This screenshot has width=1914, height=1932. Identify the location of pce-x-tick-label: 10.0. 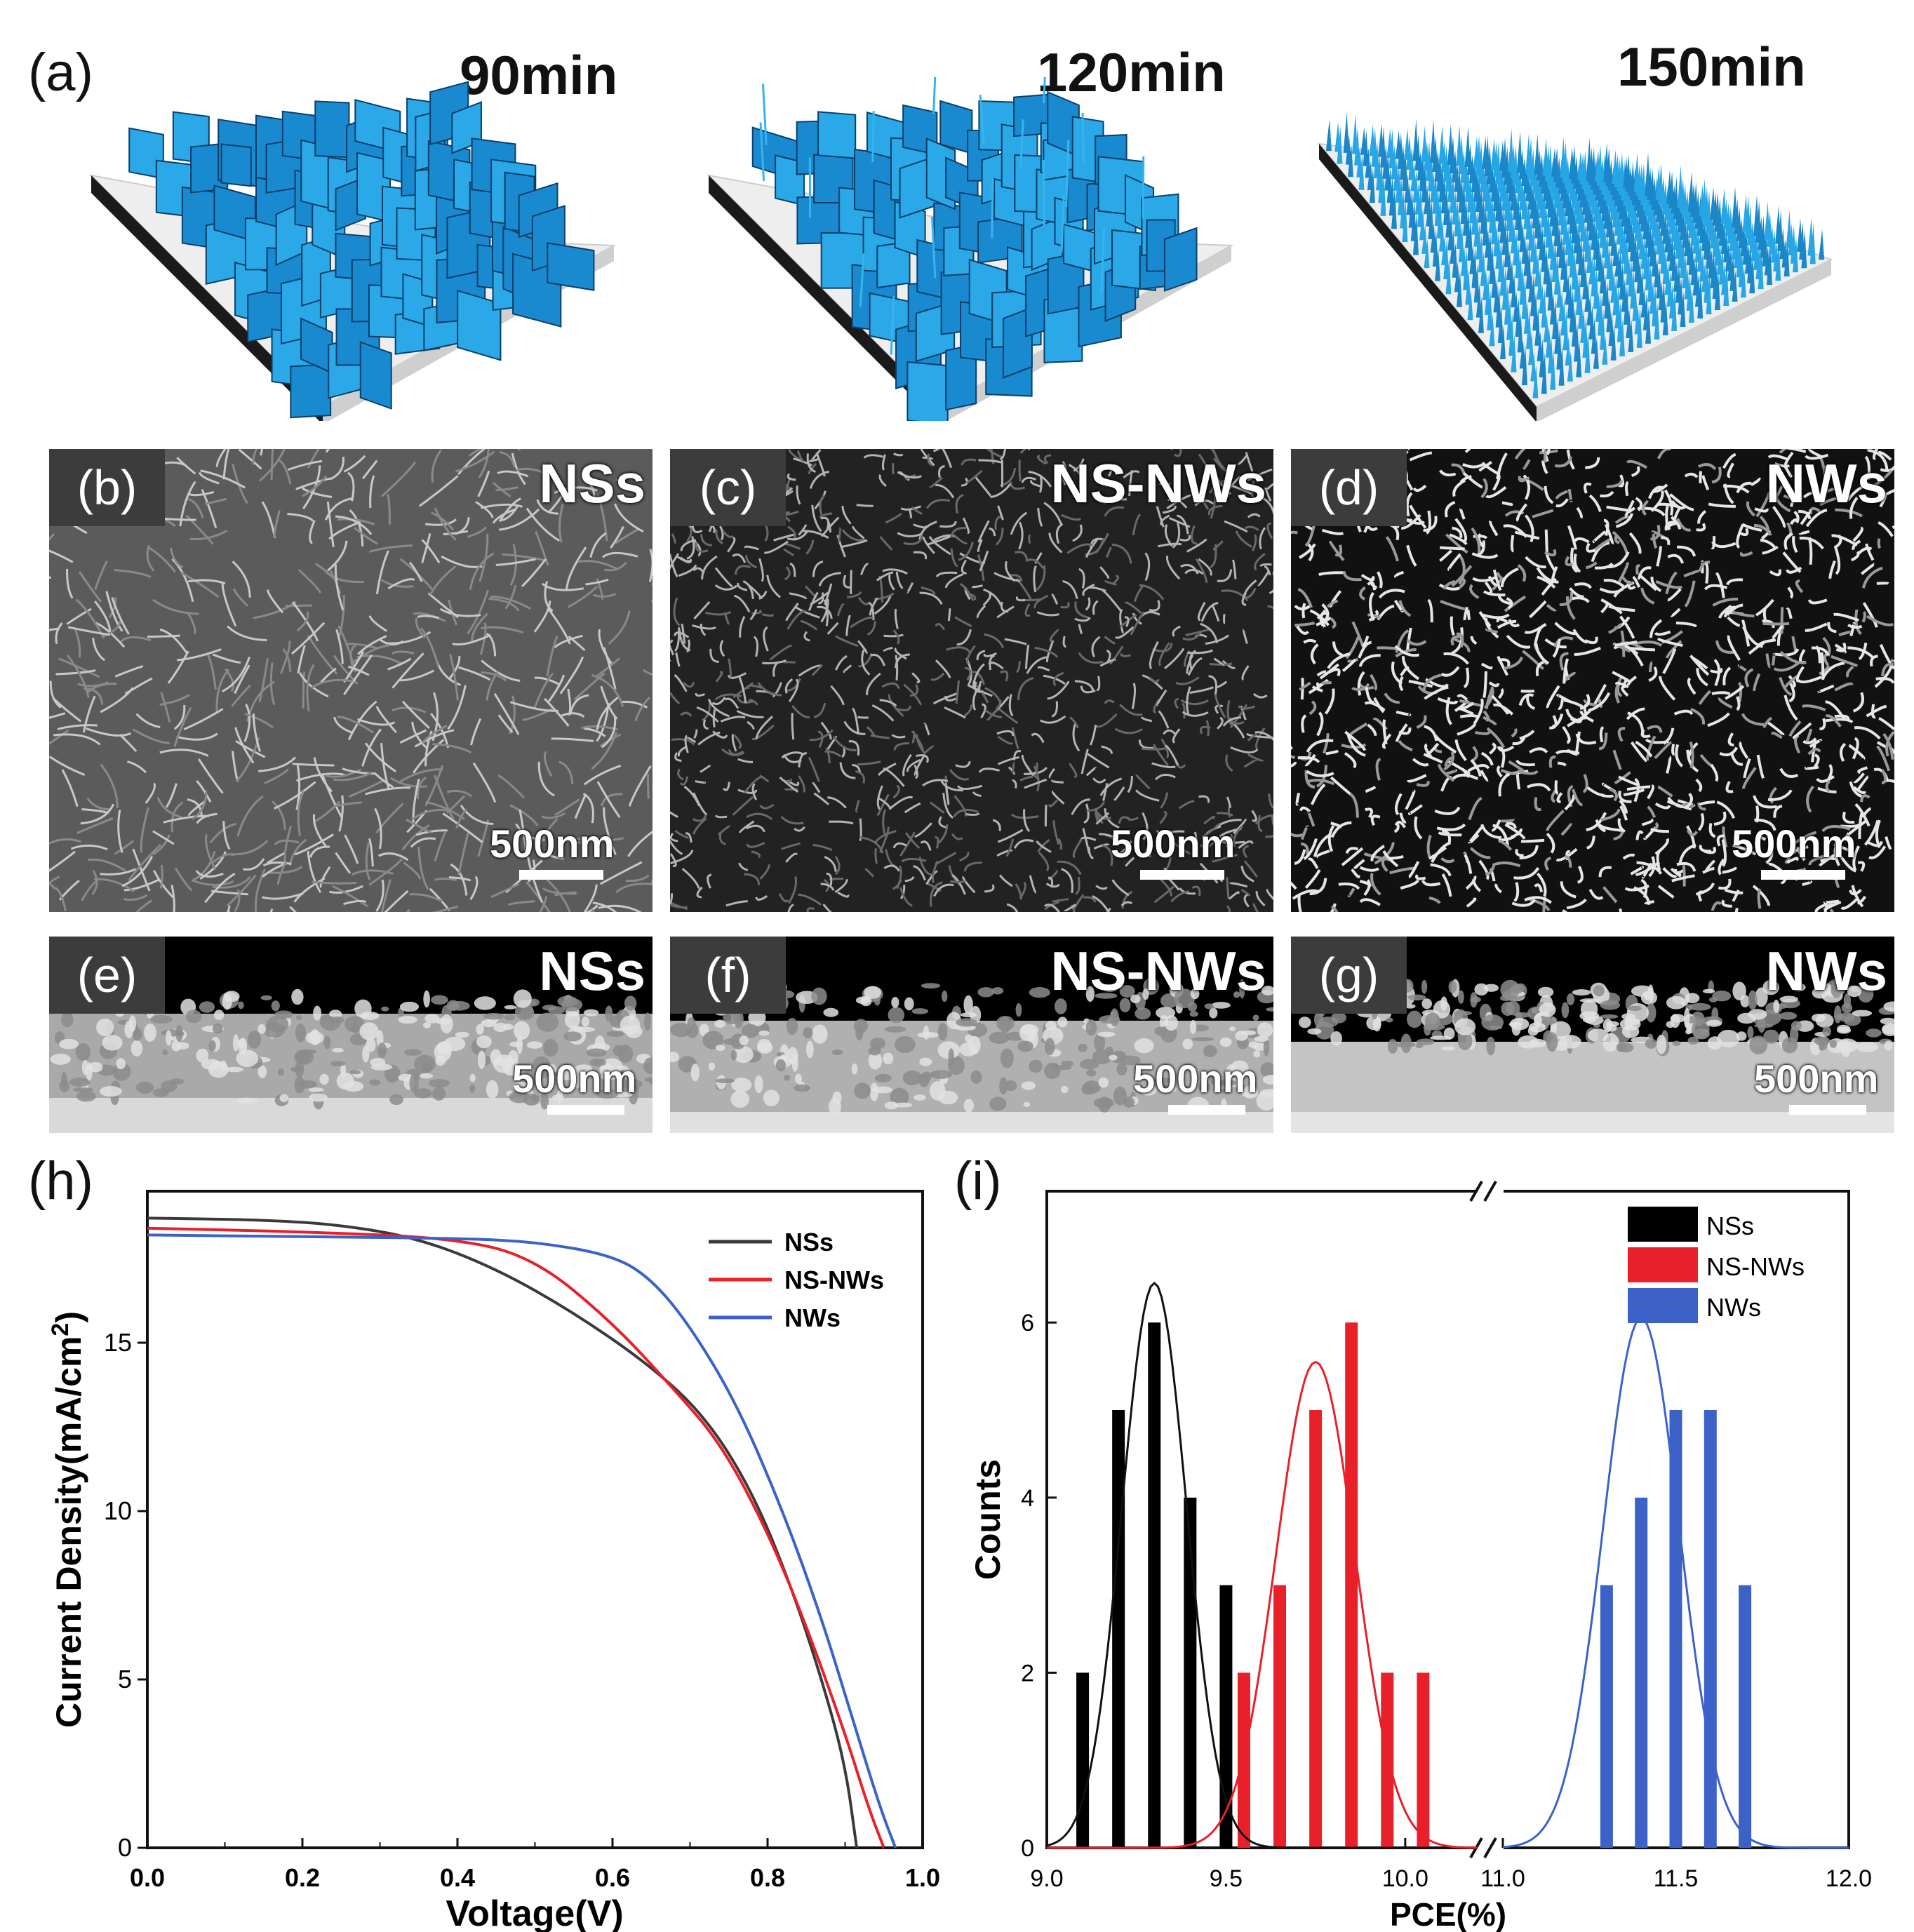
(1405, 1878).